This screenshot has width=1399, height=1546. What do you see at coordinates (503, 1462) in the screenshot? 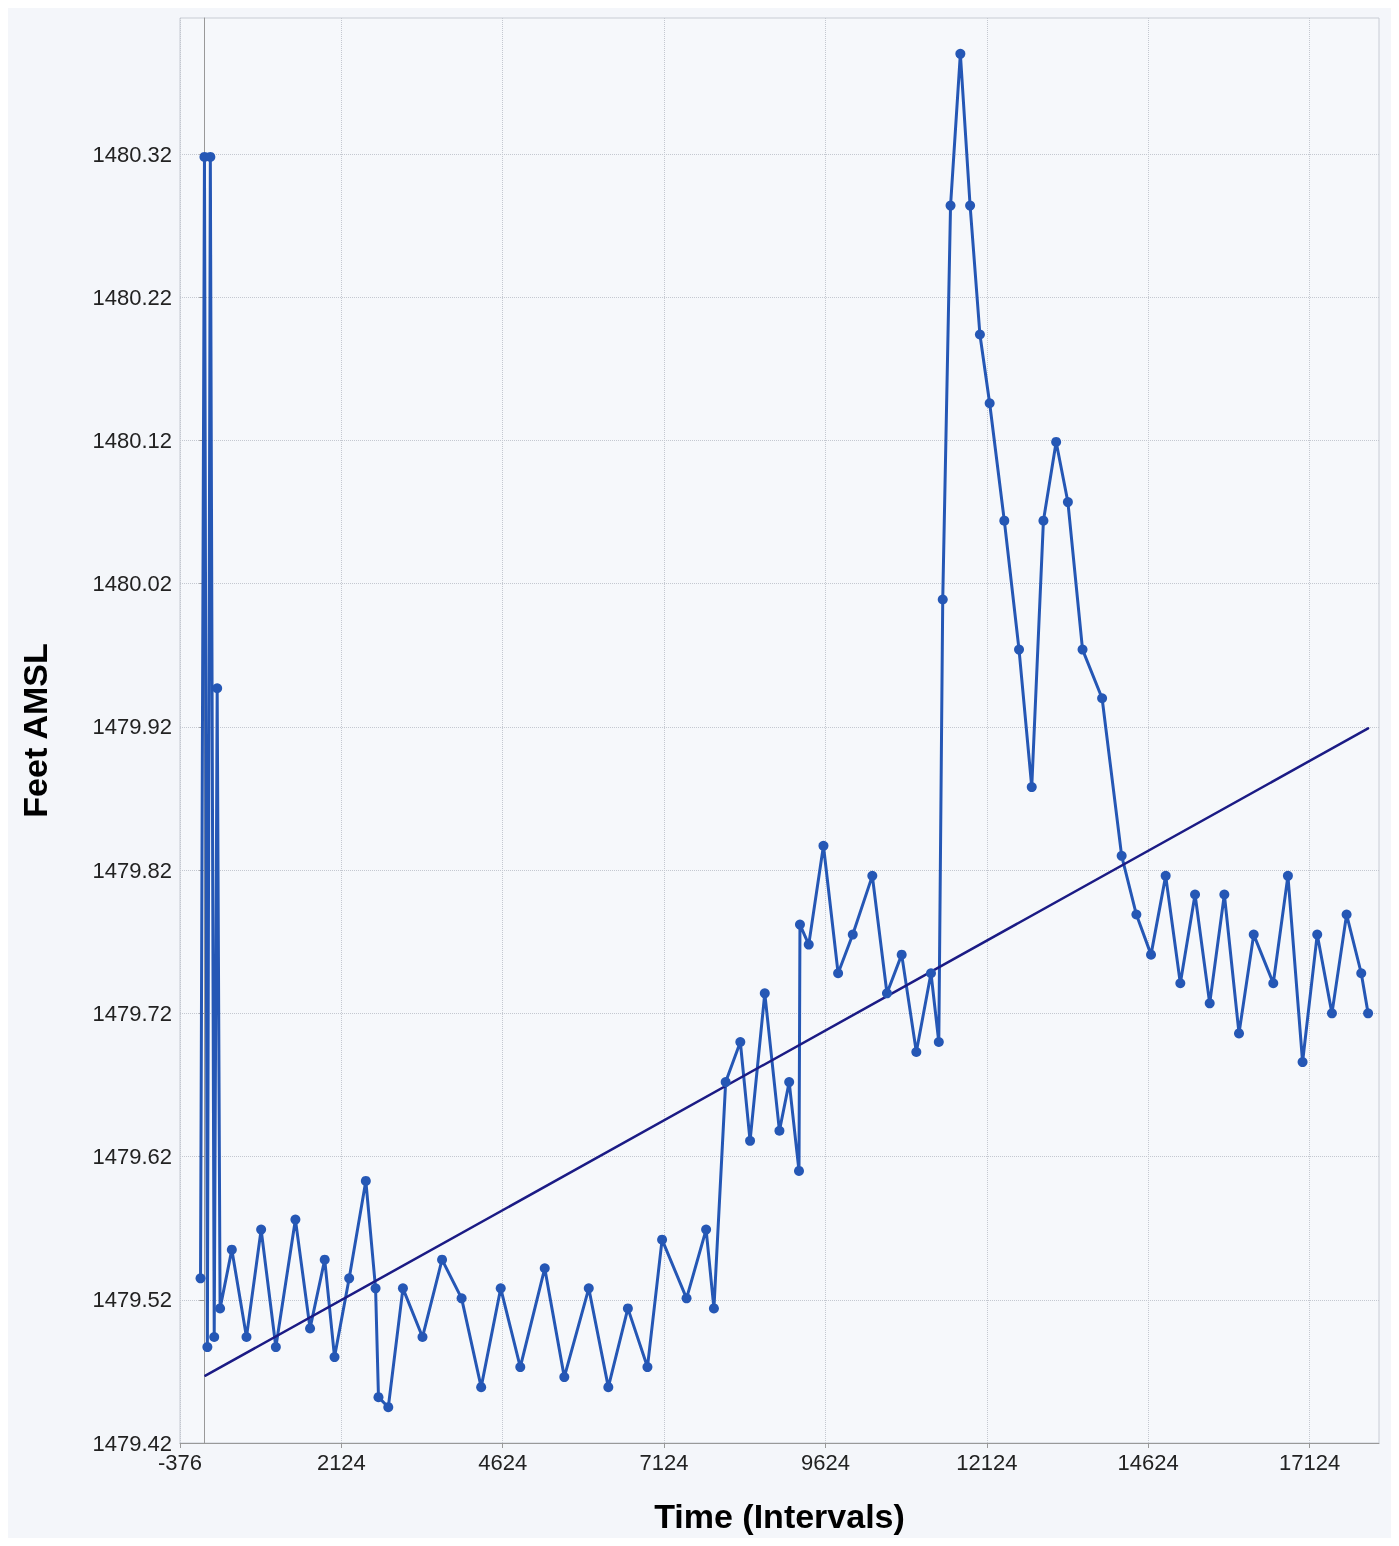
I see `x-tick-label: 4624` at bounding box center [503, 1462].